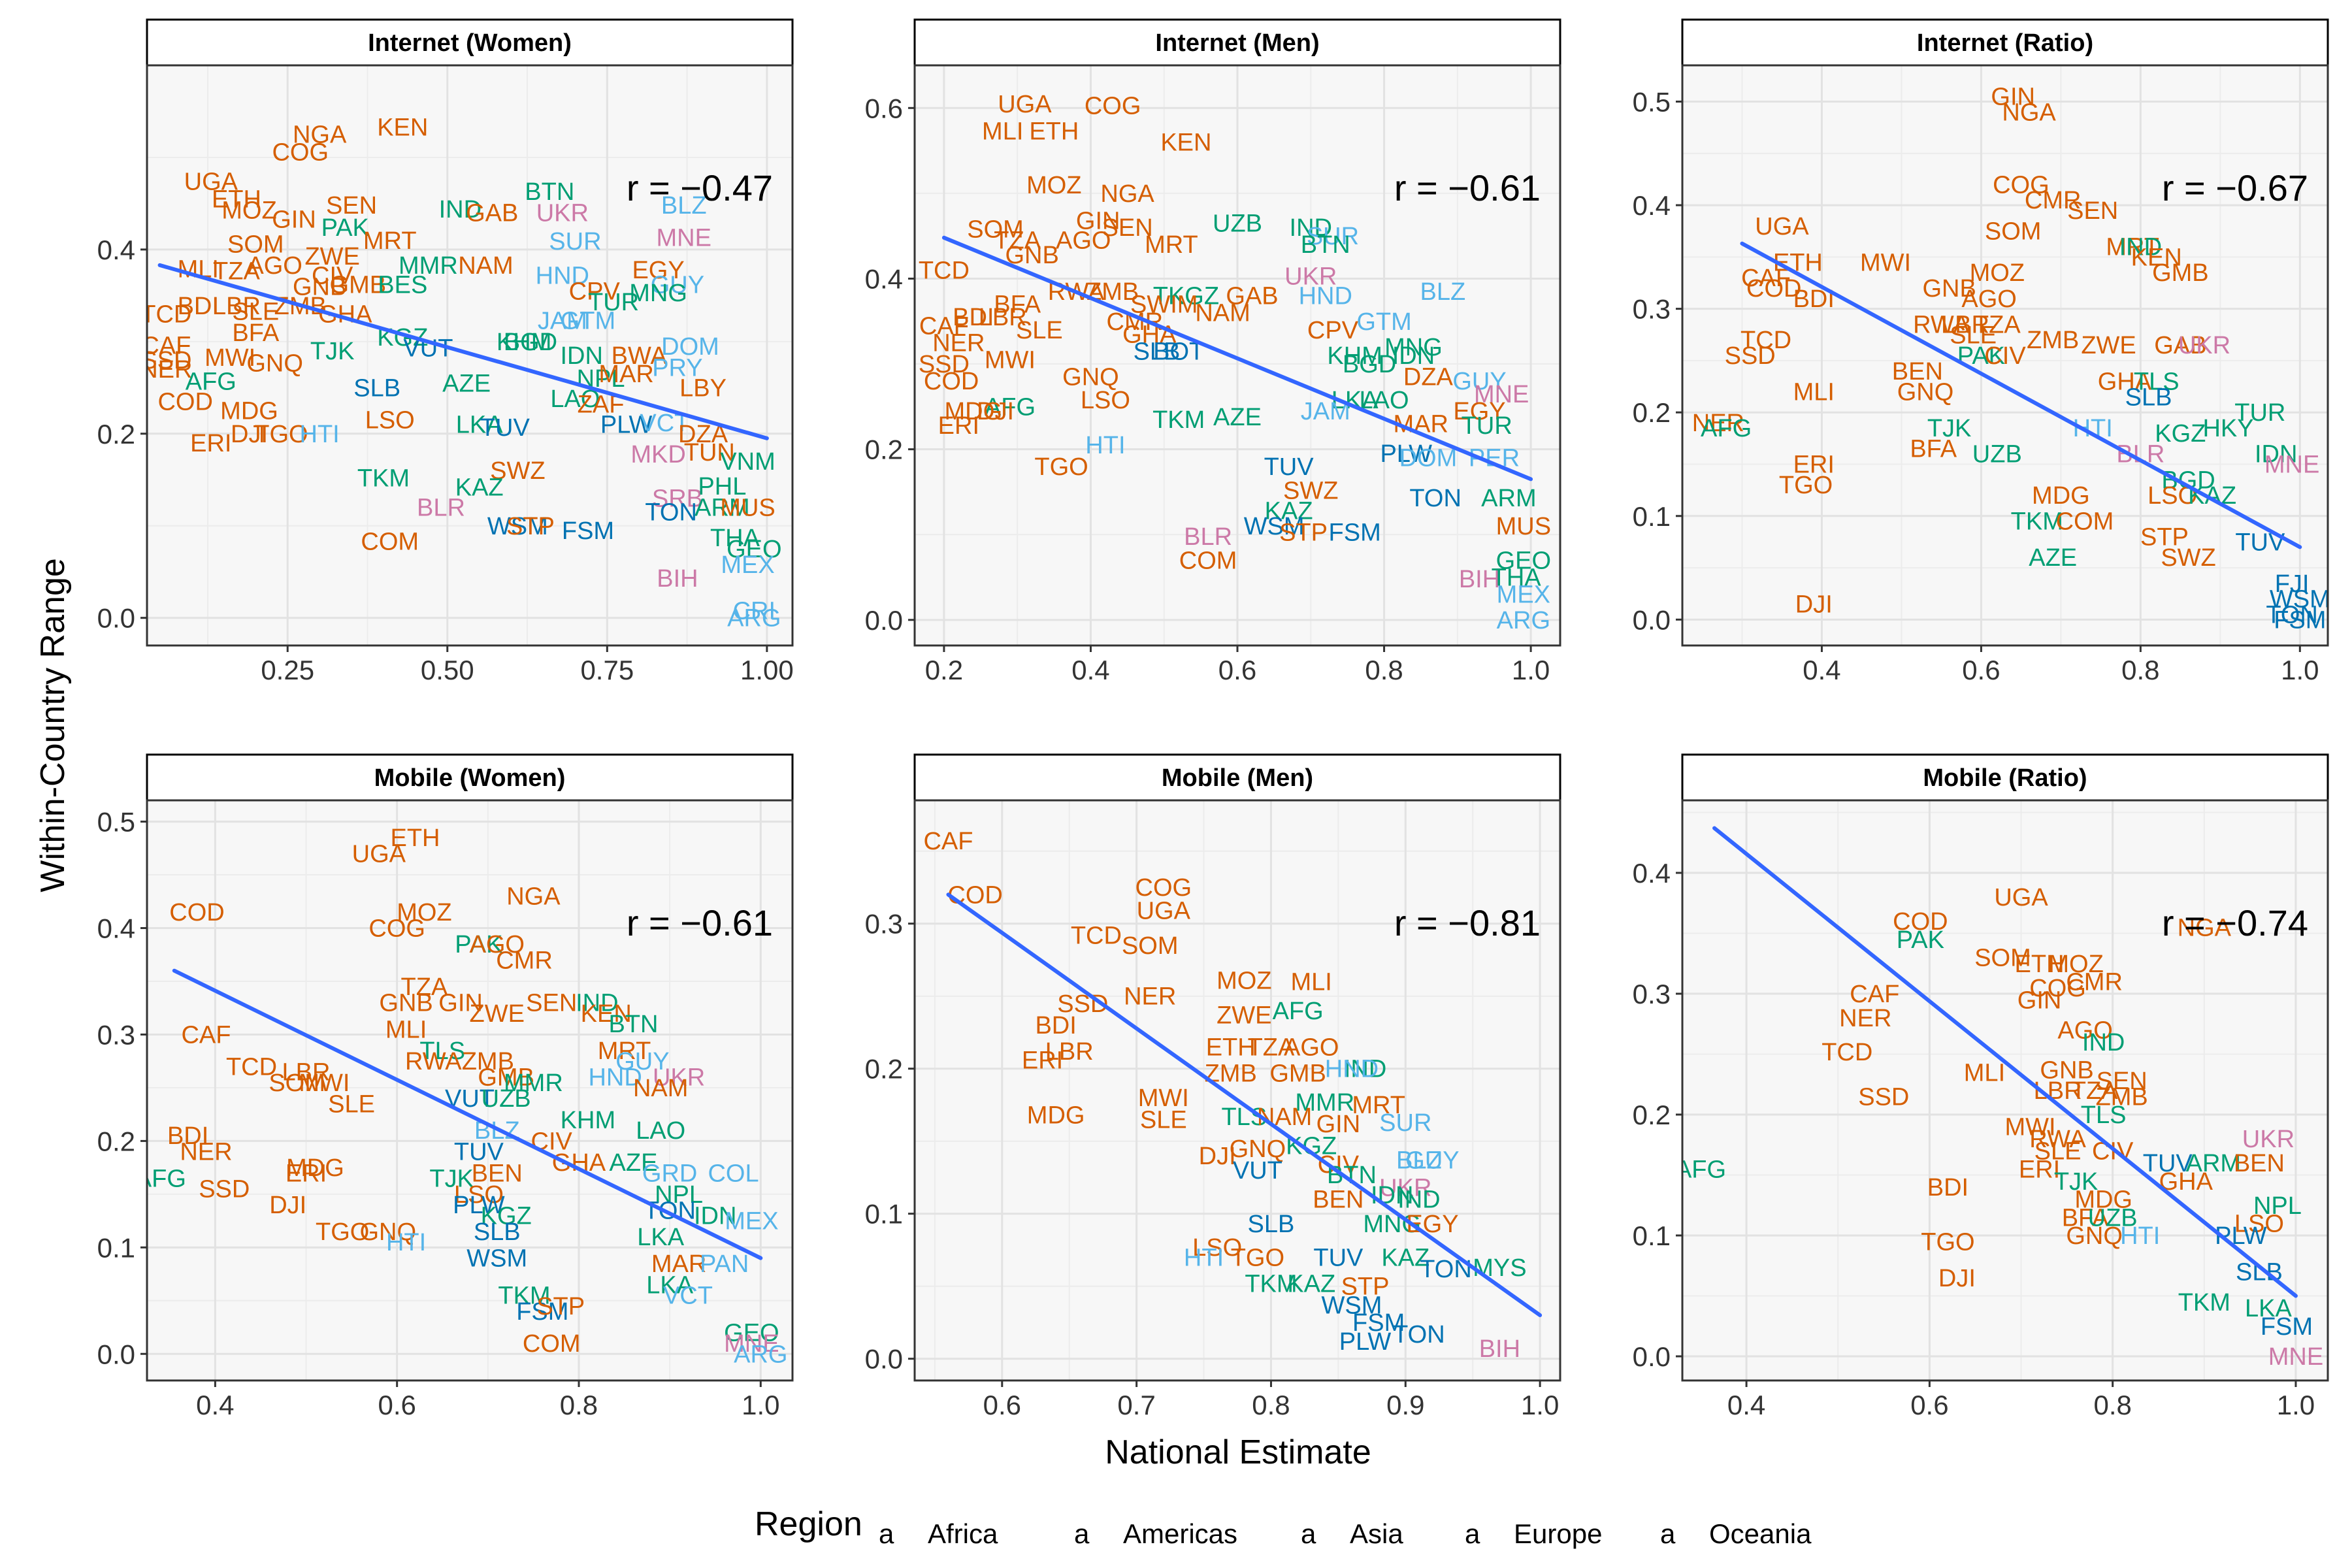  What do you see at coordinates (625, 374) in the screenshot?
I see `point-label-mar: MAR` at bounding box center [625, 374].